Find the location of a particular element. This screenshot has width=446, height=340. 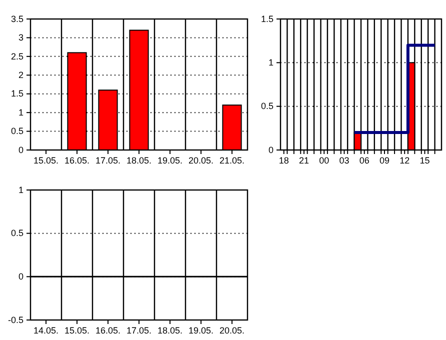

x-tick-label: 21 is located at coordinates (303, 160).